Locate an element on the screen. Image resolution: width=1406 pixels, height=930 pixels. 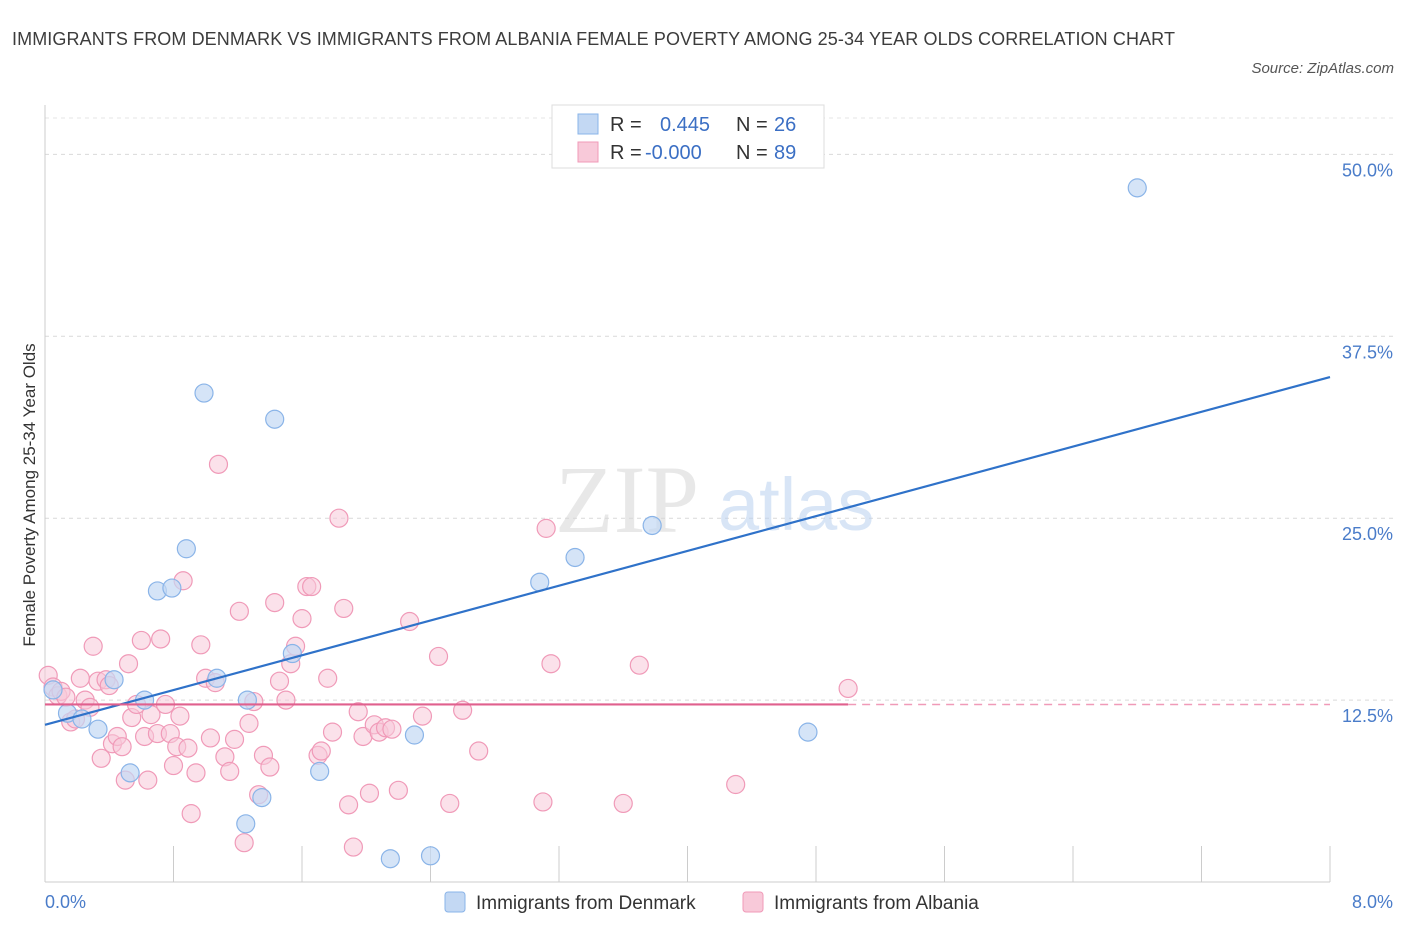
watermark-zip: ZIP is located at coordinates (627, 499).